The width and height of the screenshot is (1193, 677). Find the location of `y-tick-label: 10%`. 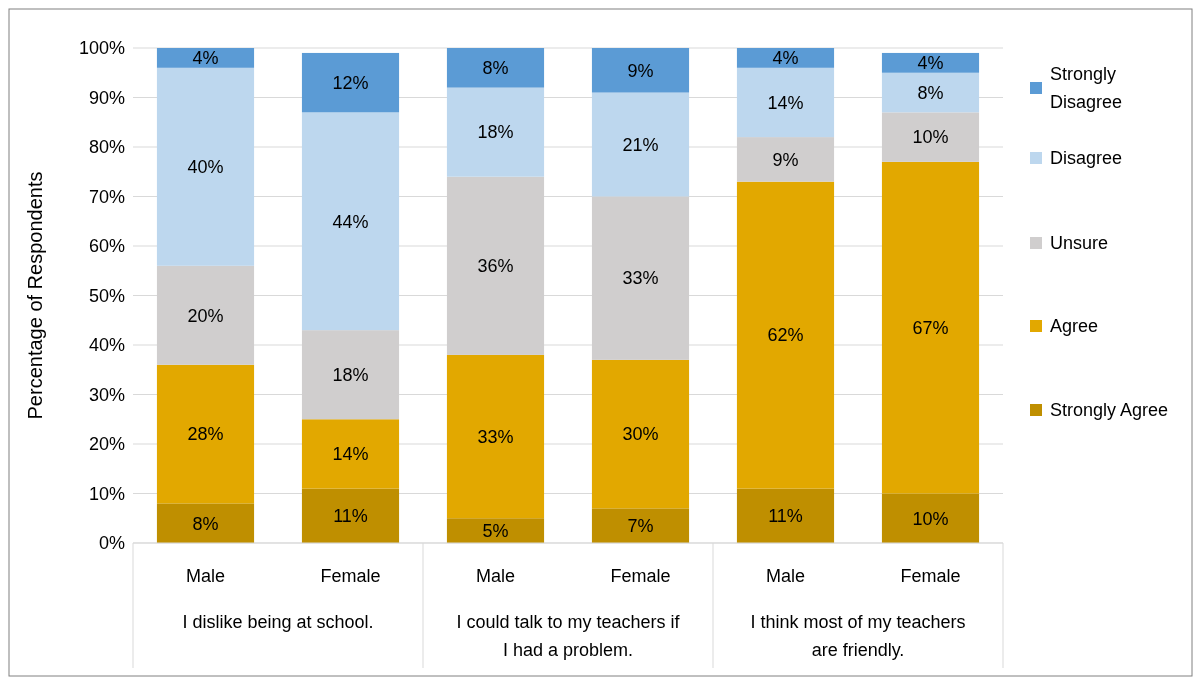

y-tick-label: 10% is located at coordinates (106, 493).